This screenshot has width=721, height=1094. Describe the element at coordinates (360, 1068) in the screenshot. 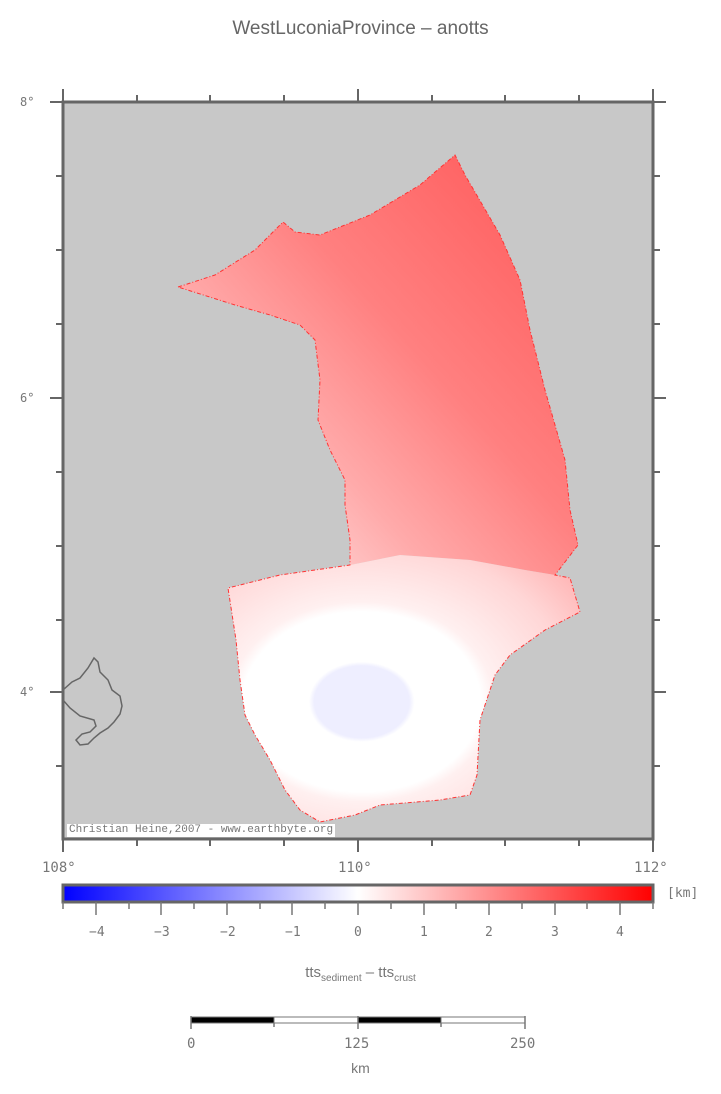

I see `scalebar-unit: km` at that location.